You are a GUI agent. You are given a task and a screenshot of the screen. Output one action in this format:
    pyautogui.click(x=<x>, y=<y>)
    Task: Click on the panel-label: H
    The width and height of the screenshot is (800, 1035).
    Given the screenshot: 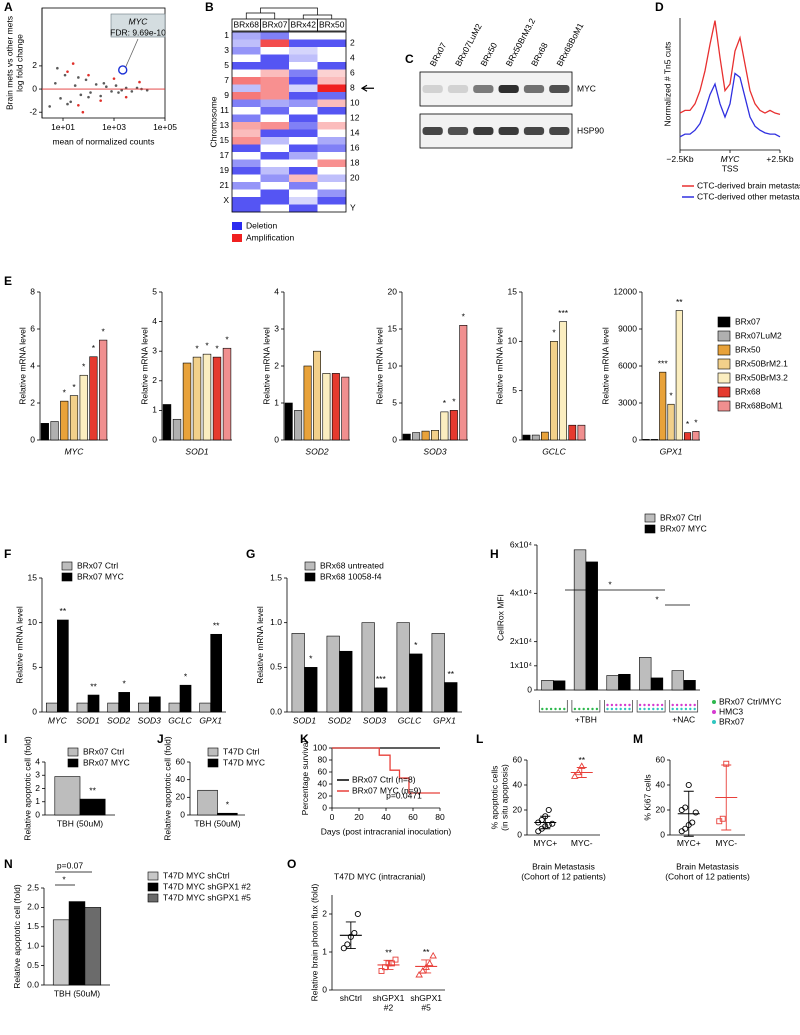 What is the action you would take?
    pyautogui.click(x=494, y=554)
    